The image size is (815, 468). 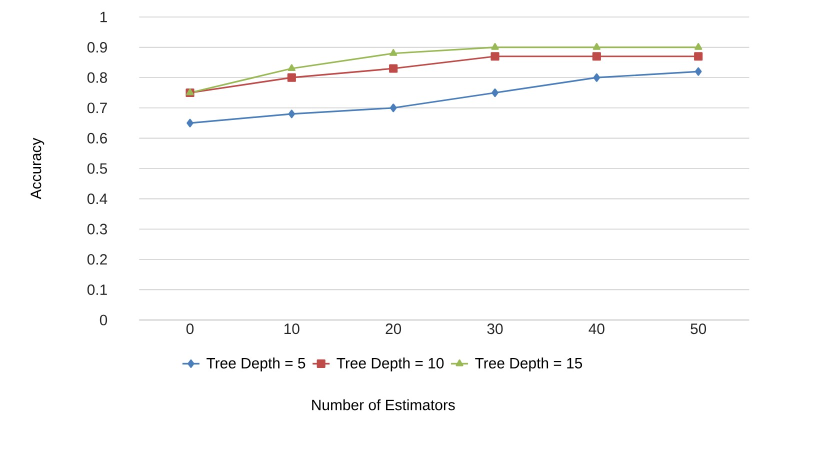 I want to click on x-tick-label: 30, so click(x=495, y=329).